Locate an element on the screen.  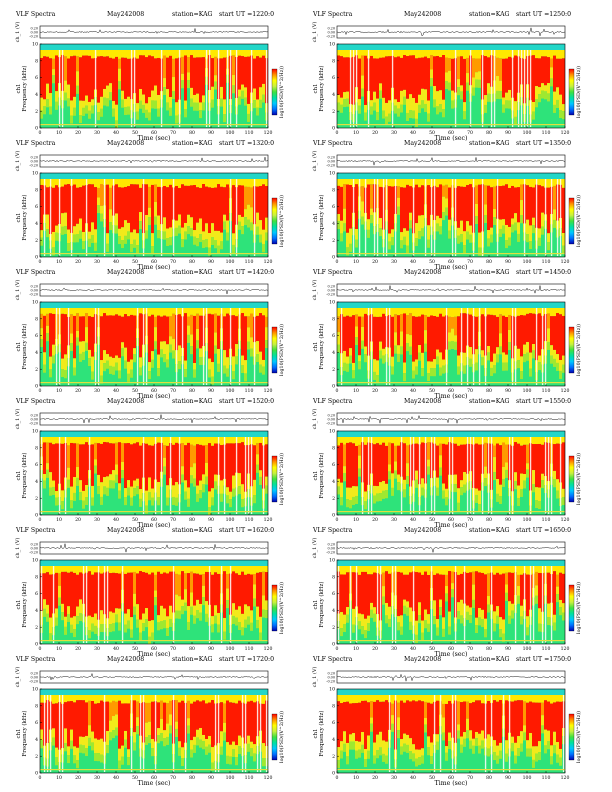
trace-tick-label: -0.20 is located at coordinates (33, 37).